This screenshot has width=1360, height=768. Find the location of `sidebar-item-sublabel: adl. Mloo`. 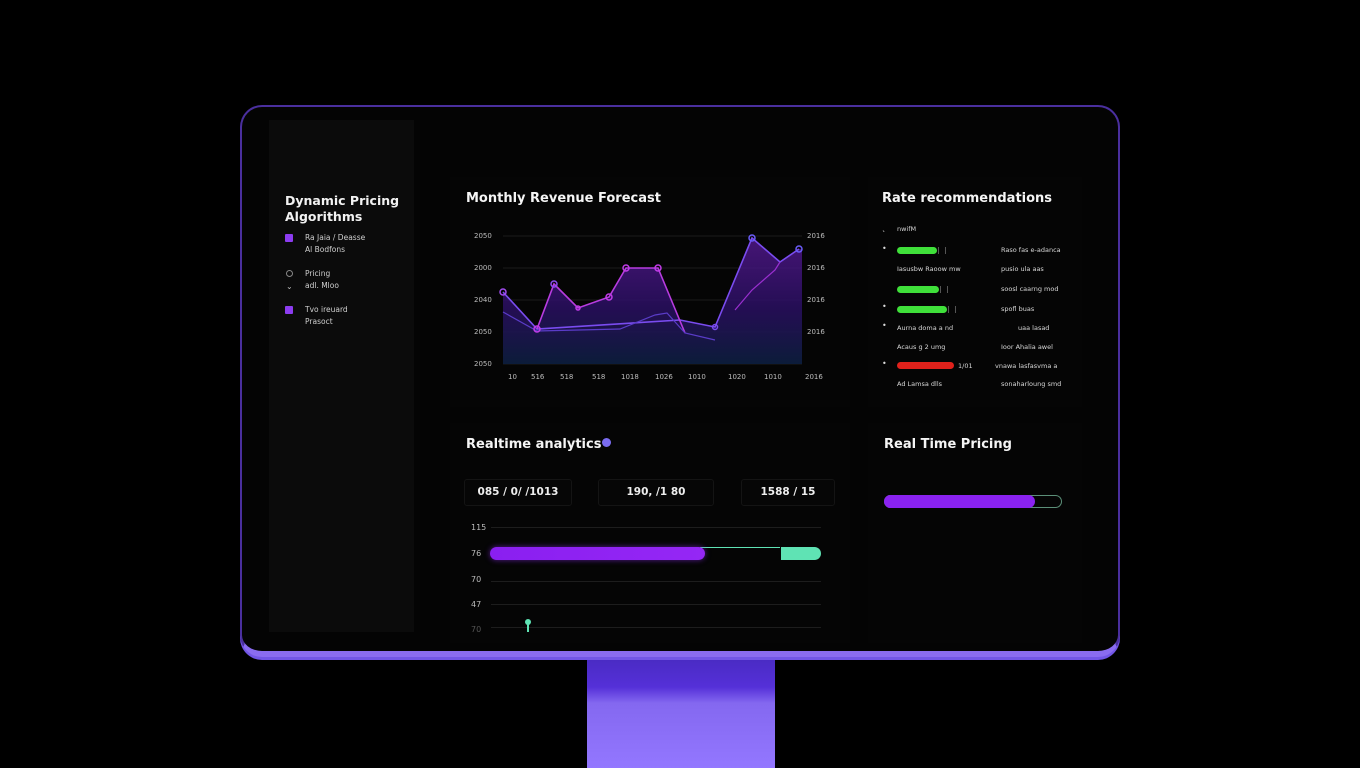

sidebar-item-sublabel: adl. Mloo is located at coordinates (322, 285).